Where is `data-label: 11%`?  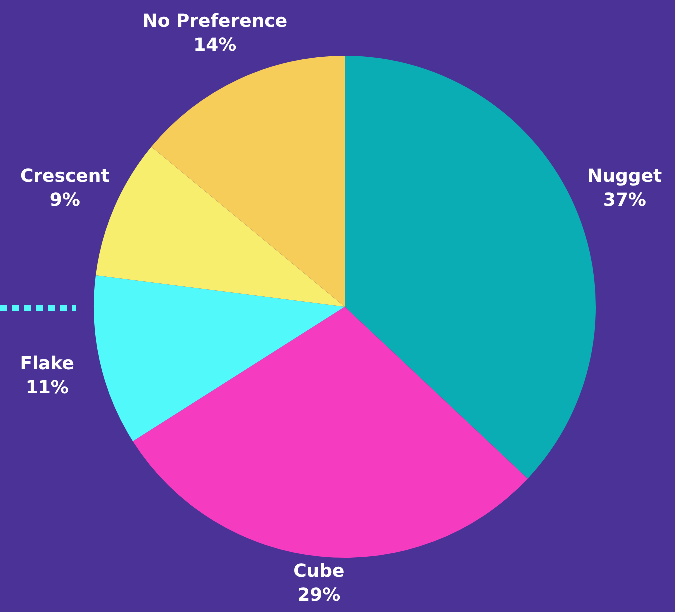
data-label: 11% is located at coordinates (47, 388).